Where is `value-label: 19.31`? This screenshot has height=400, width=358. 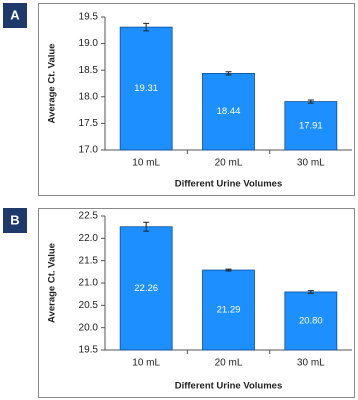
value-label: 19.31 is located at coordinates (146, 88).